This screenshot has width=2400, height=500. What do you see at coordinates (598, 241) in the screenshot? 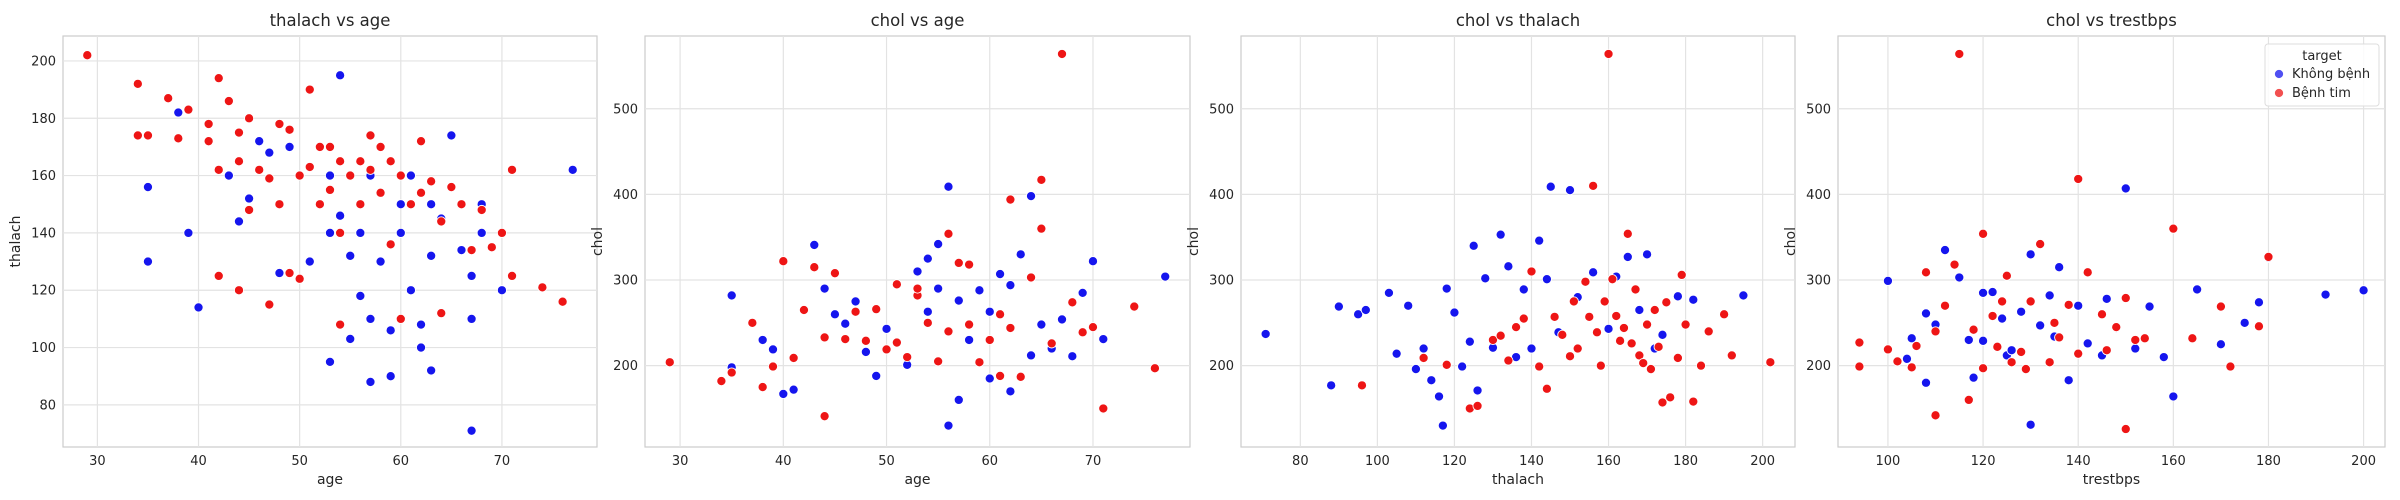
I see `y-axis-label: chol` at bounding box center [598, 241].